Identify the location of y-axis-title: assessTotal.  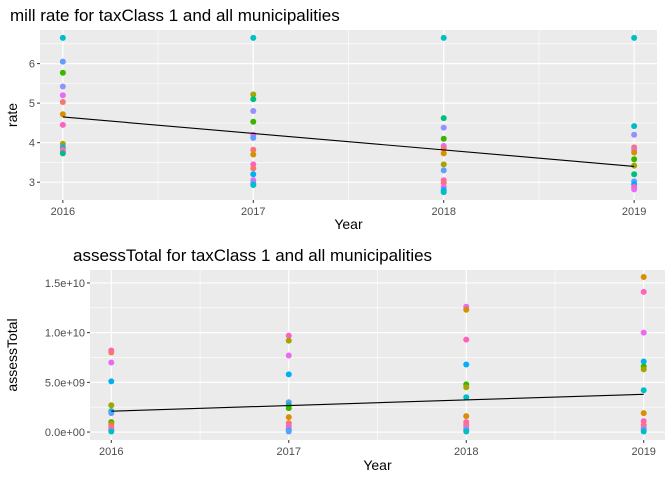
(12, 354).